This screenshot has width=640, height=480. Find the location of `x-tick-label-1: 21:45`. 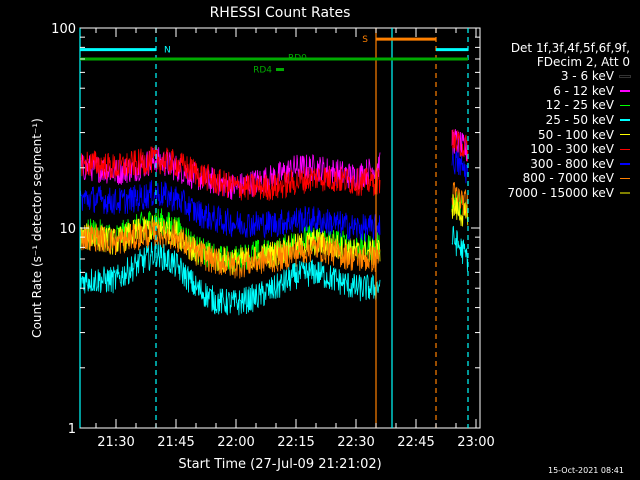

x-tick-label-1: 21:45 is located at coordinates (175, 442).